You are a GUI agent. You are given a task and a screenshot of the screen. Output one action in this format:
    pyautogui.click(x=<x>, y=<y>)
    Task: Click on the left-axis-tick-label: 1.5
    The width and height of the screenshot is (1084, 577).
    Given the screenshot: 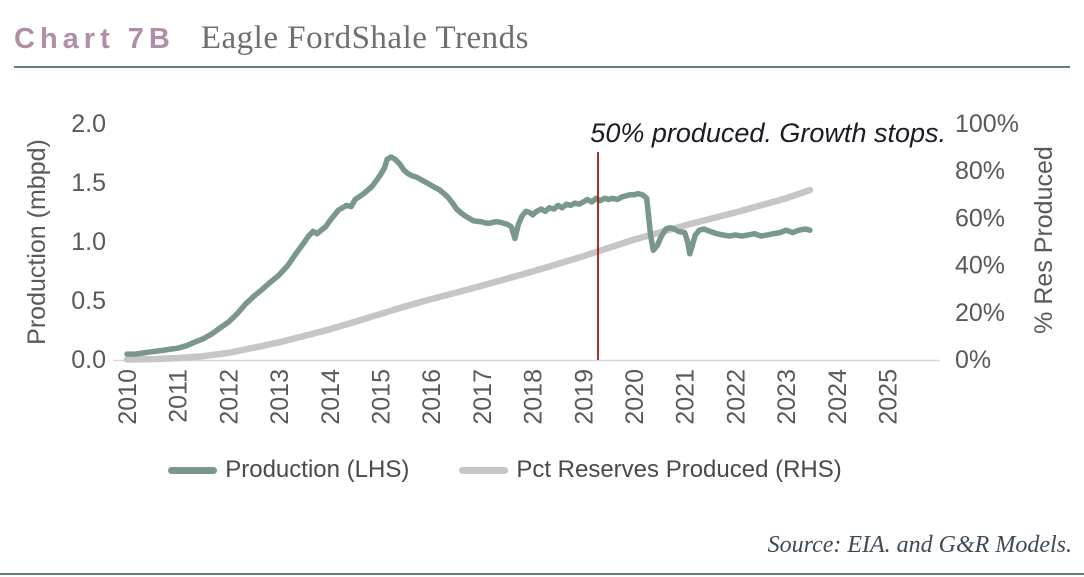 What is the action you would take?
    pyautogui.click(x=88, y=183)
    